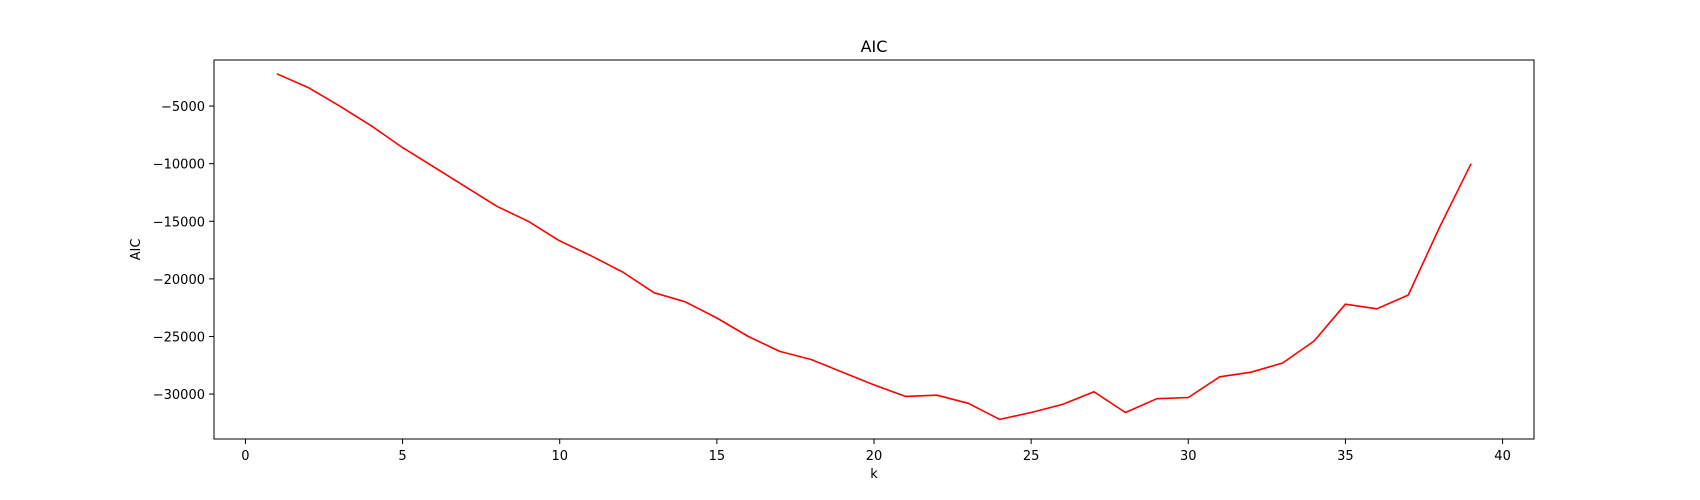  Describe the element at coordinates (179, 280) in the screenshot. I see `y-tick-label: −20000` at that location.